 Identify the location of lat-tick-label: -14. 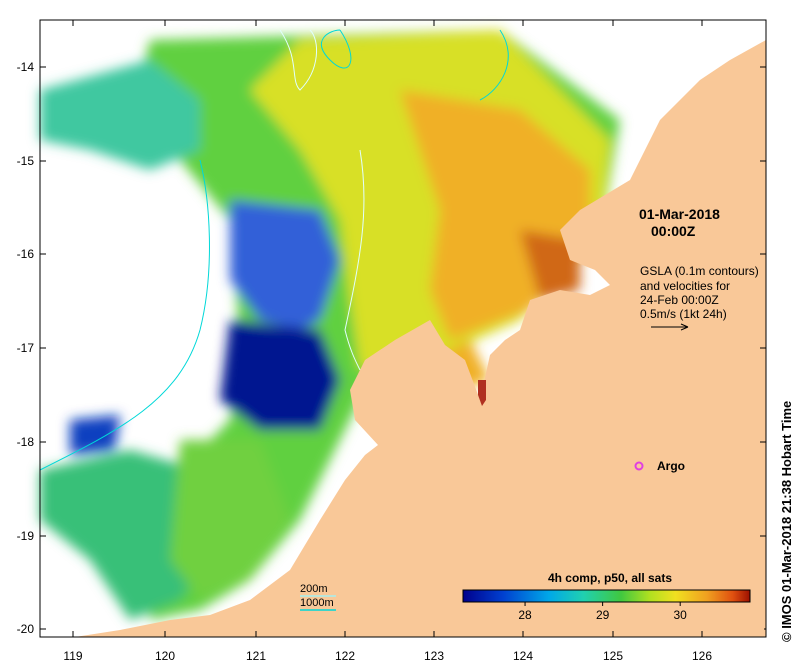
(26, 67).